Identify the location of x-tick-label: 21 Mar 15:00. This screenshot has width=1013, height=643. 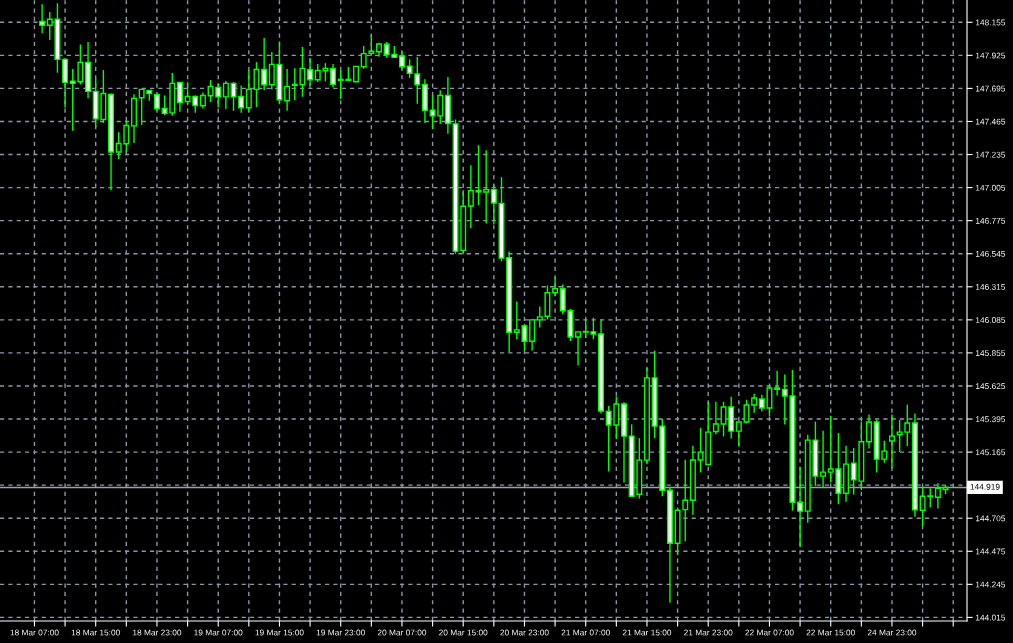
(647, 632).